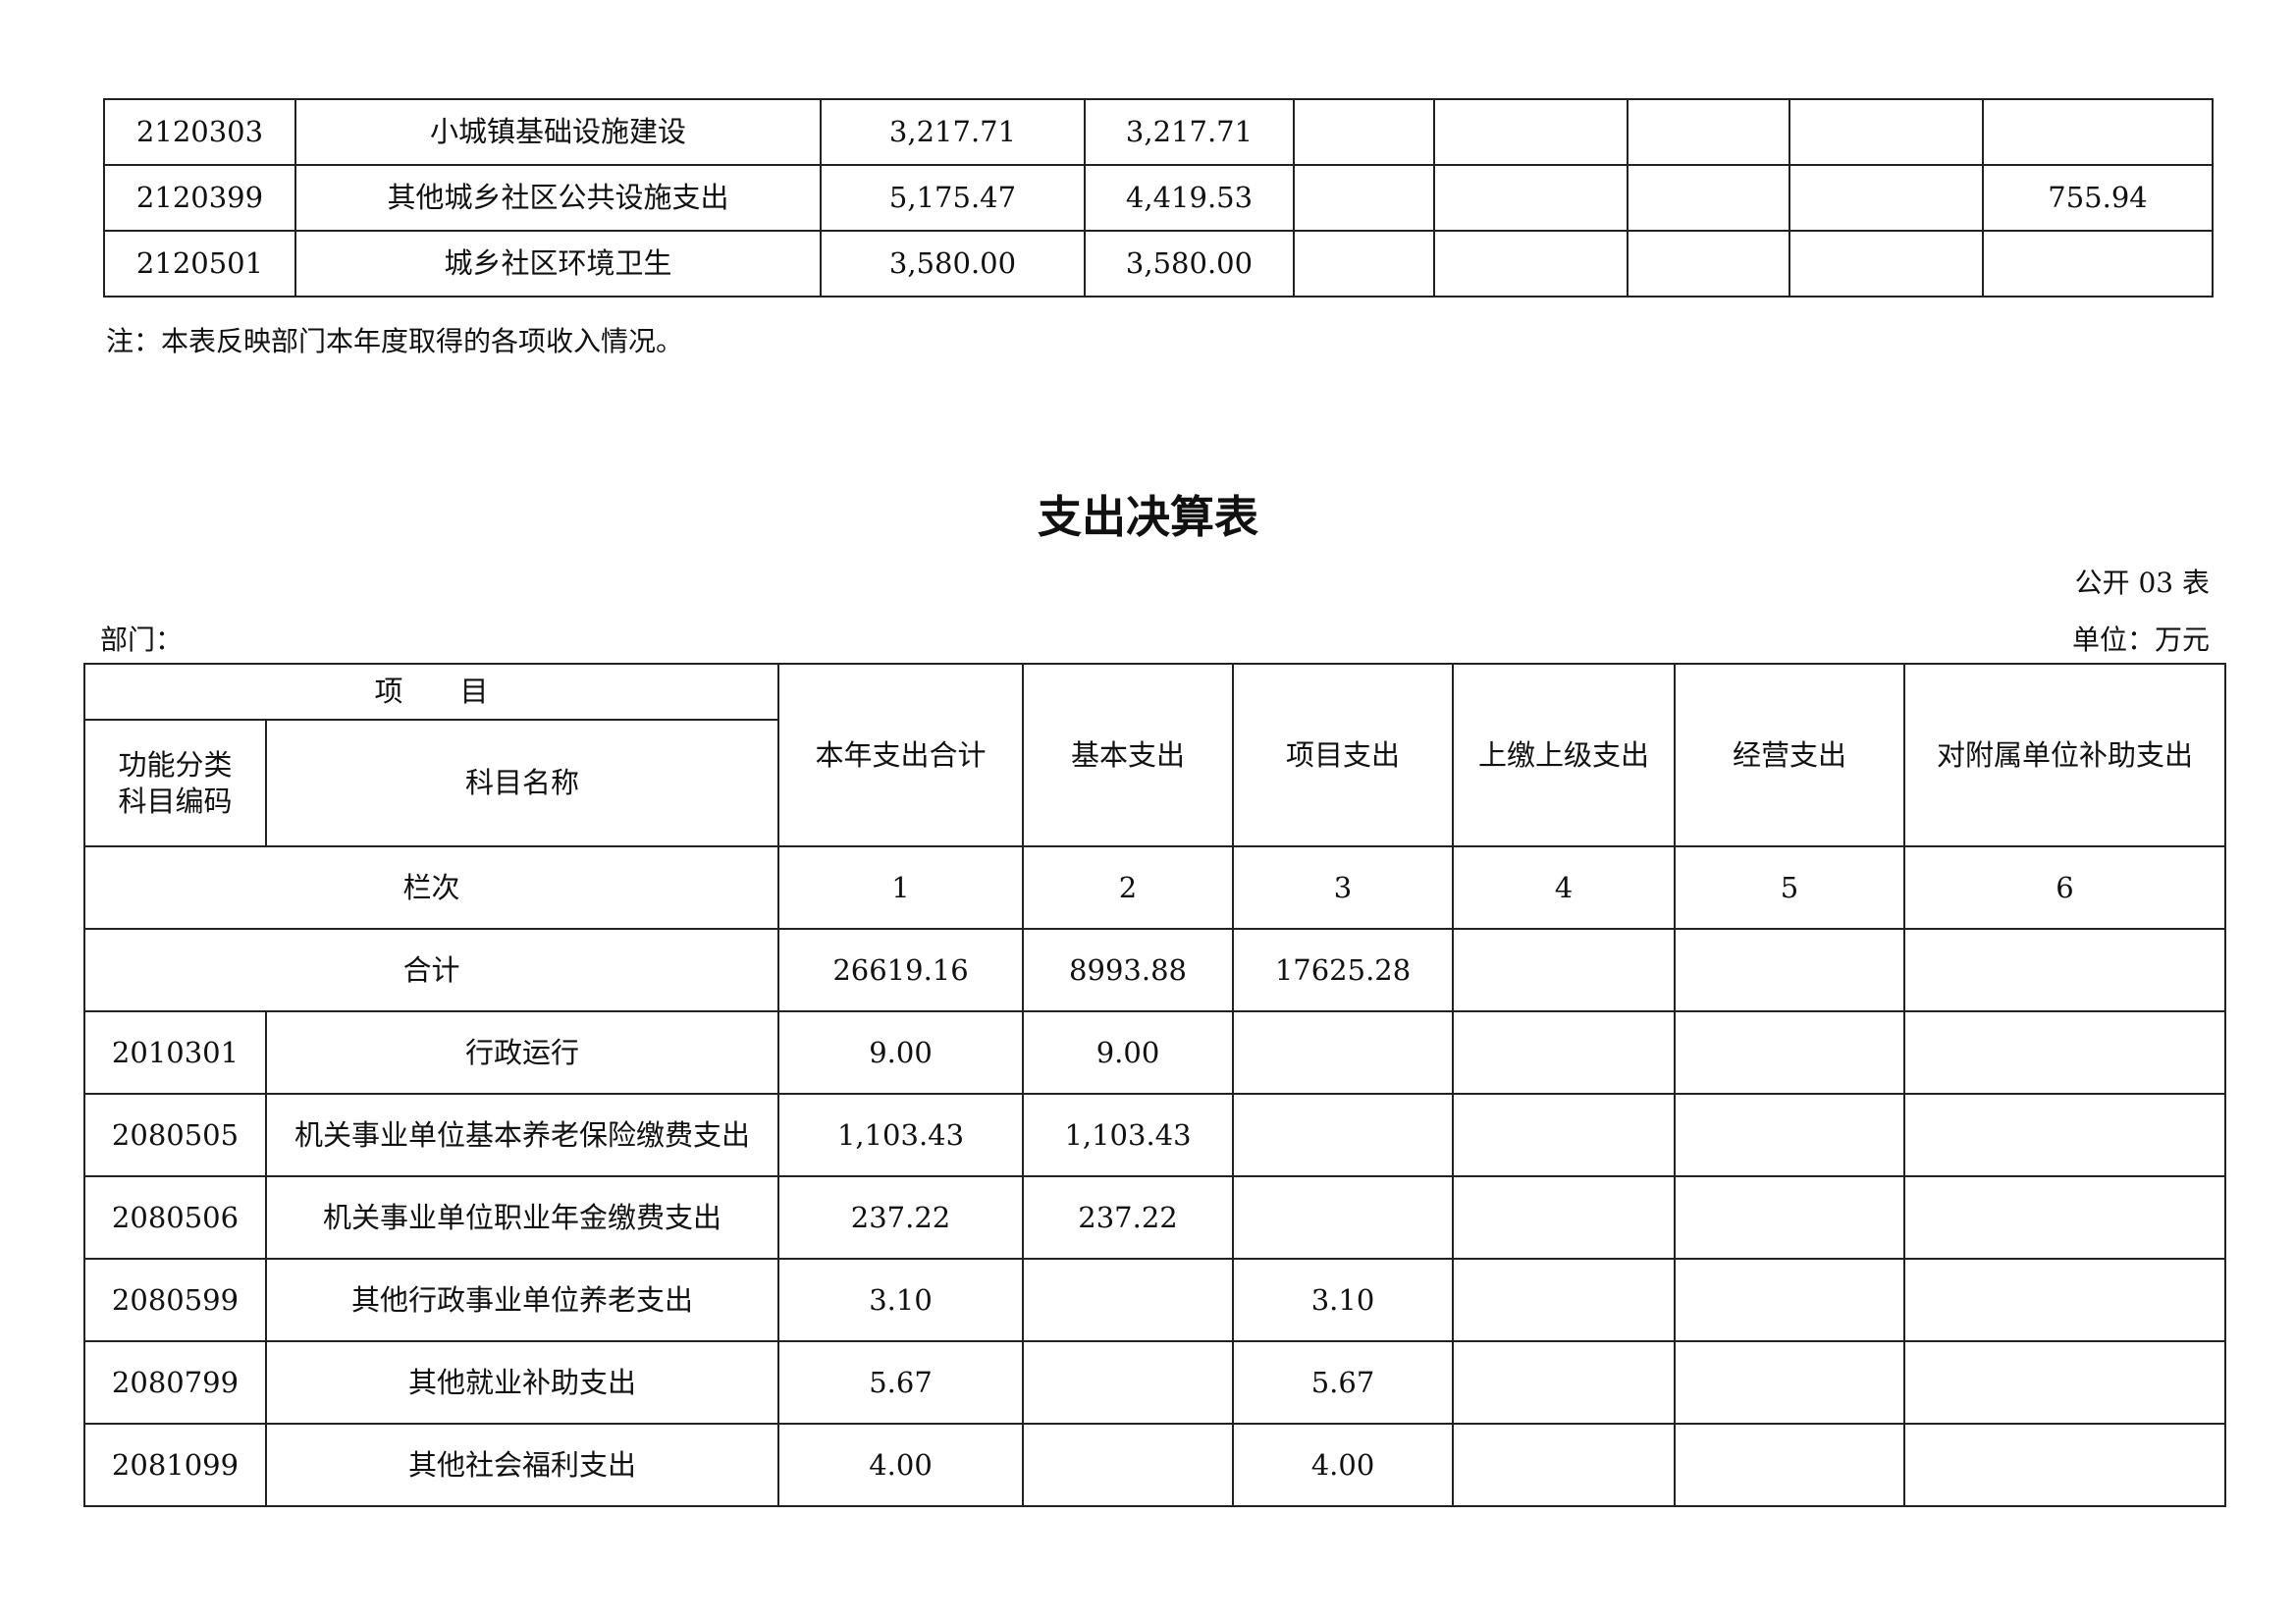 This screenshot has height=1624, width=2296. Describe the element at coordinates (1128, 887) in the screenshot. I see `column-index: 2` at that location.